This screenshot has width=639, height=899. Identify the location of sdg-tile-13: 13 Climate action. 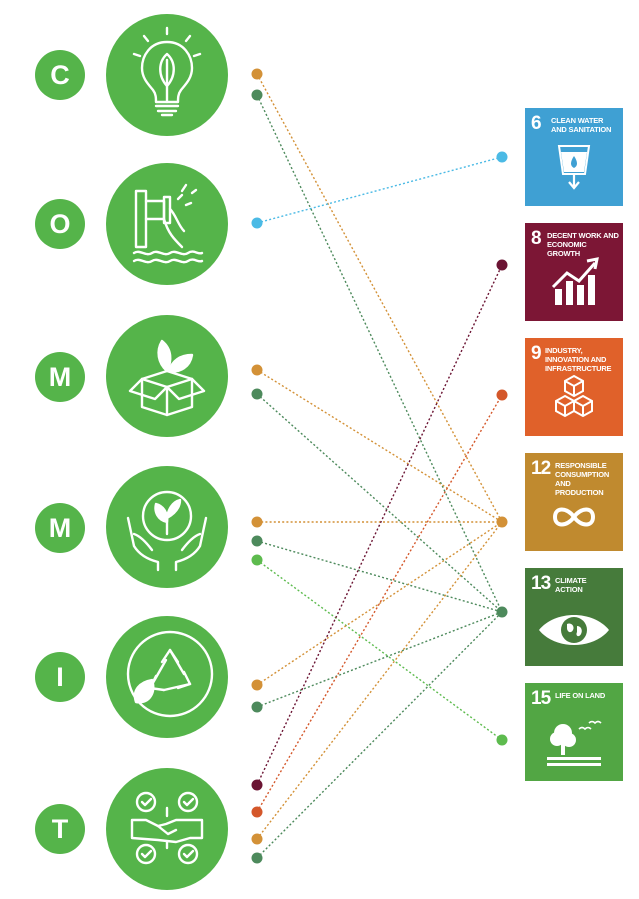
(574, 617).